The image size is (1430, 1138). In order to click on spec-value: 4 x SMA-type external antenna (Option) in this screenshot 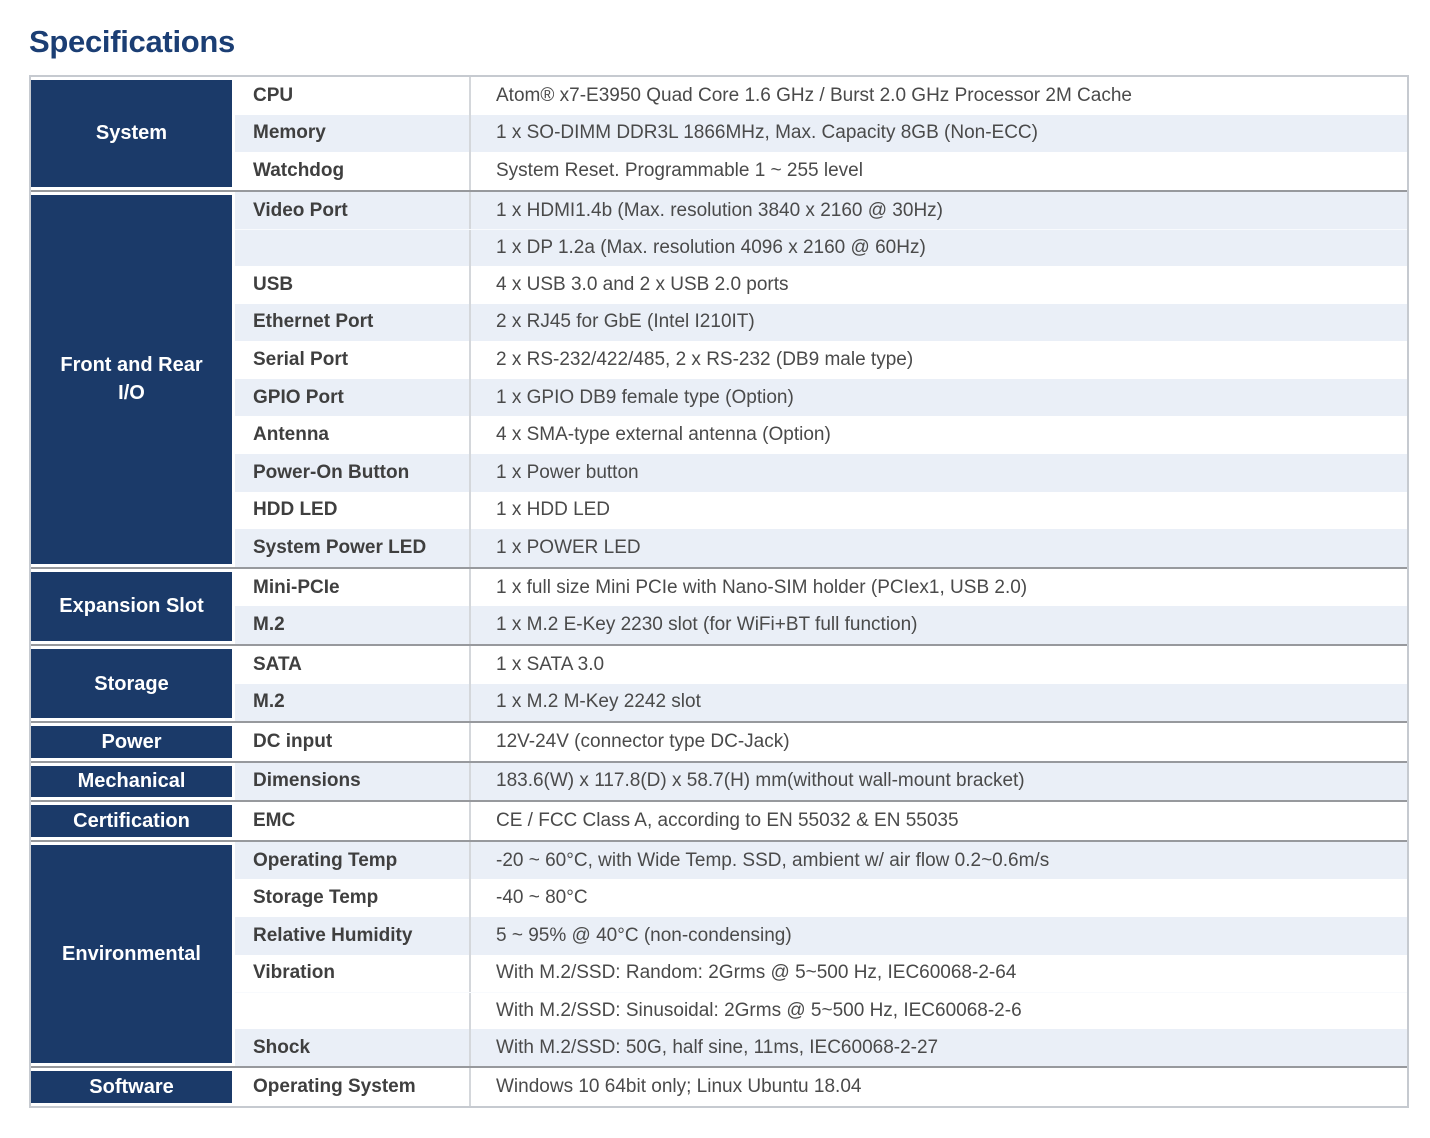, I will do `click(938, 435)`.